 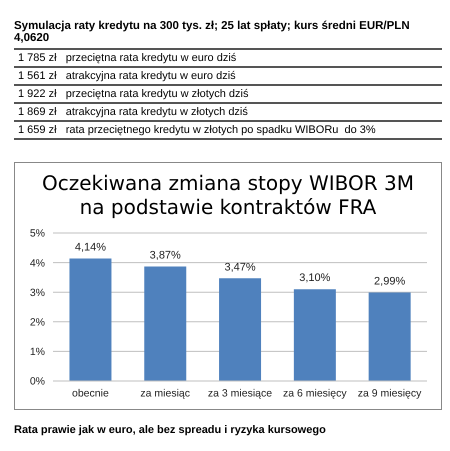 I want to click on data-label: 2,99%, so click(x=390, y=281).